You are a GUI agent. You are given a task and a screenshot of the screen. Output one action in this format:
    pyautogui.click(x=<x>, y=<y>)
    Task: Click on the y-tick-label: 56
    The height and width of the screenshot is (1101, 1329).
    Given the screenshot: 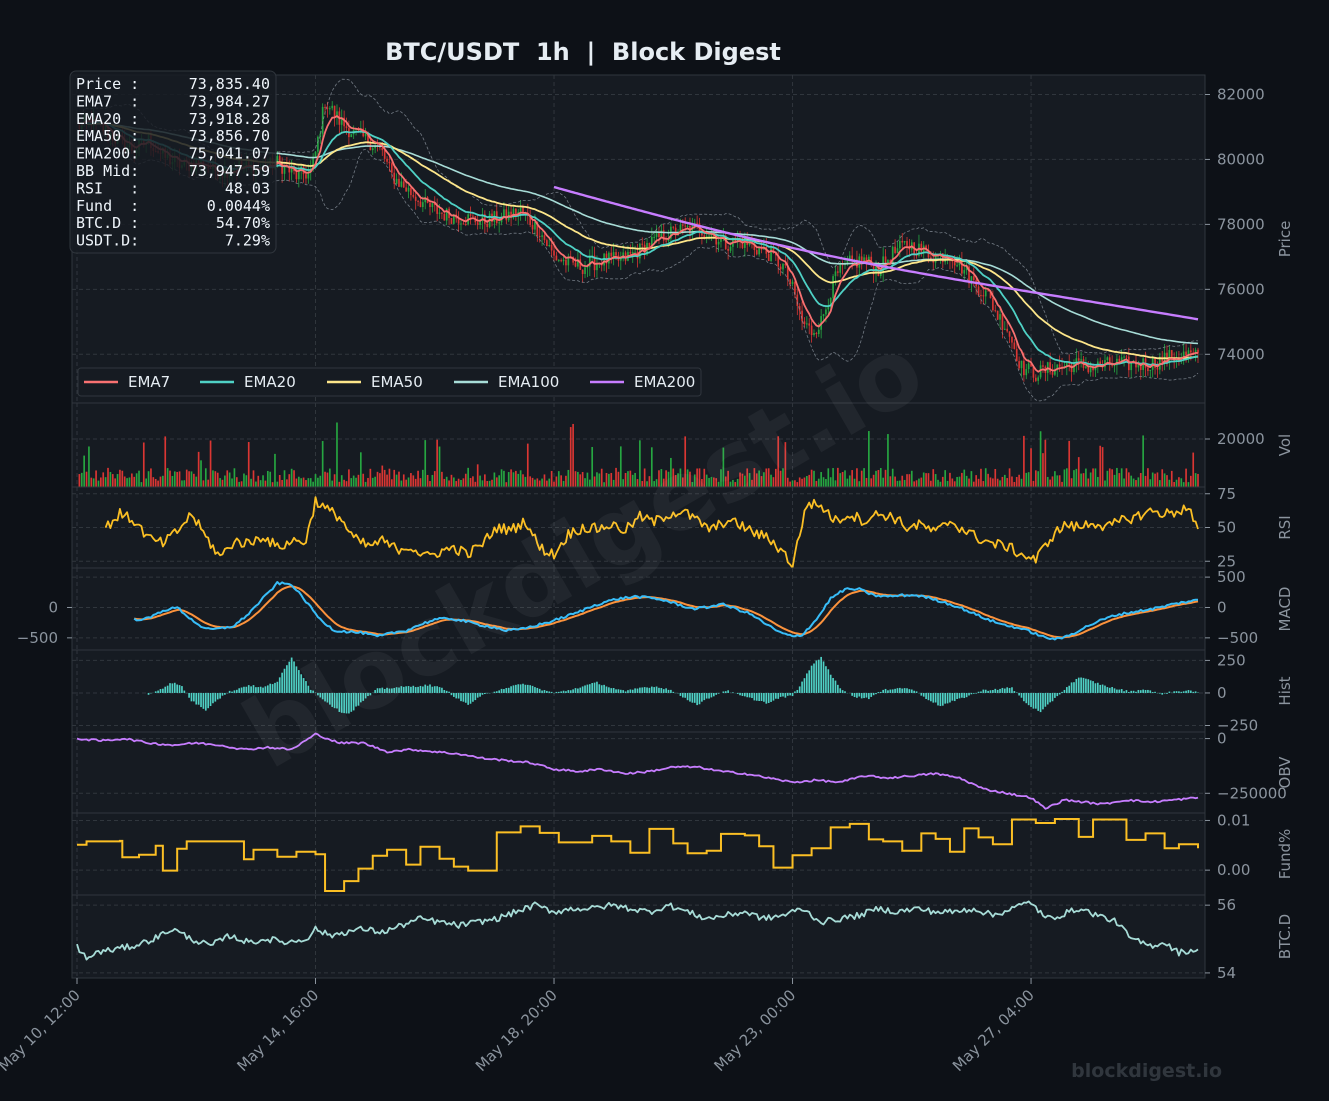 What is the action you would take?
    pyautogui.click(x=1226, y=905)
    